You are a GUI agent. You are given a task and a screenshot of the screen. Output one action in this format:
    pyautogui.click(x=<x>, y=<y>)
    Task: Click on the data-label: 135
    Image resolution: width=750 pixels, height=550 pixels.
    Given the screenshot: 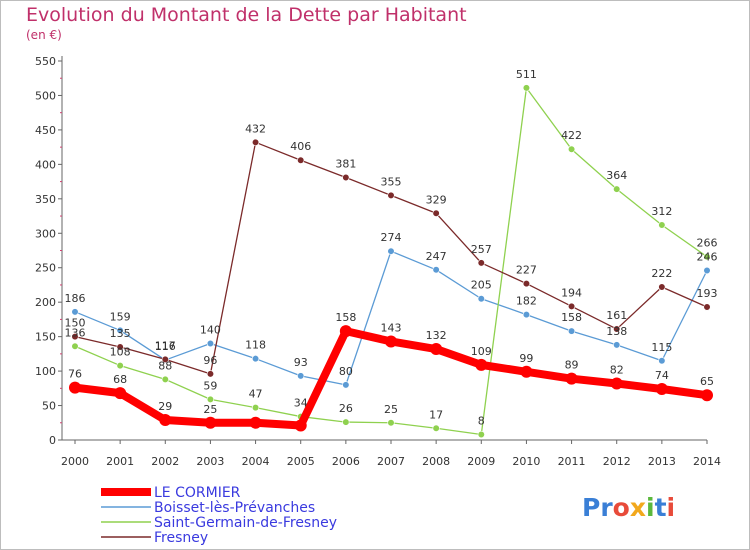 What is the action you would take?
    pyautogui.click(x=120, y=333)
    